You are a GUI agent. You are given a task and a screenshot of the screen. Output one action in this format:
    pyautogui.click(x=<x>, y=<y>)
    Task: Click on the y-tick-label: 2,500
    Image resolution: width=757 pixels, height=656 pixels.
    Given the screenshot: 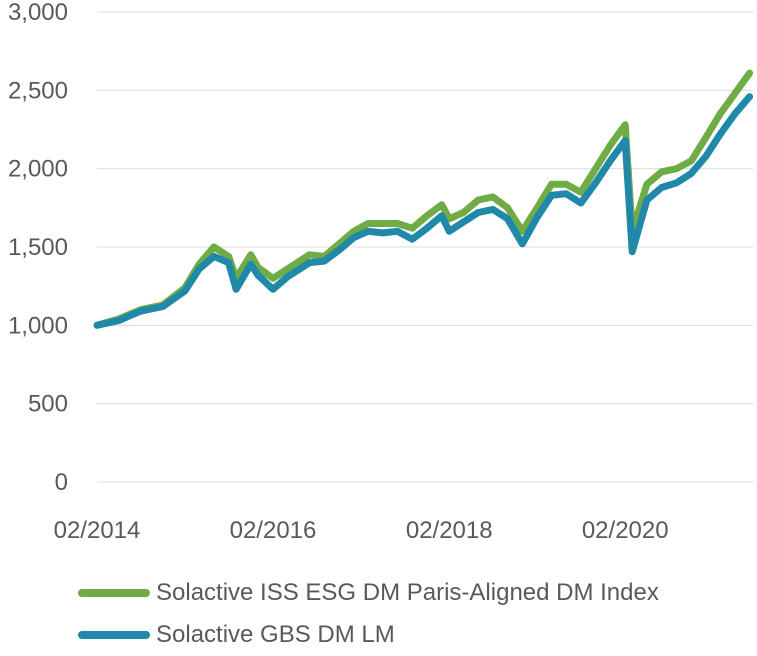 What is the action you would take?
    pyautogui.click(x=38, y=90)
    